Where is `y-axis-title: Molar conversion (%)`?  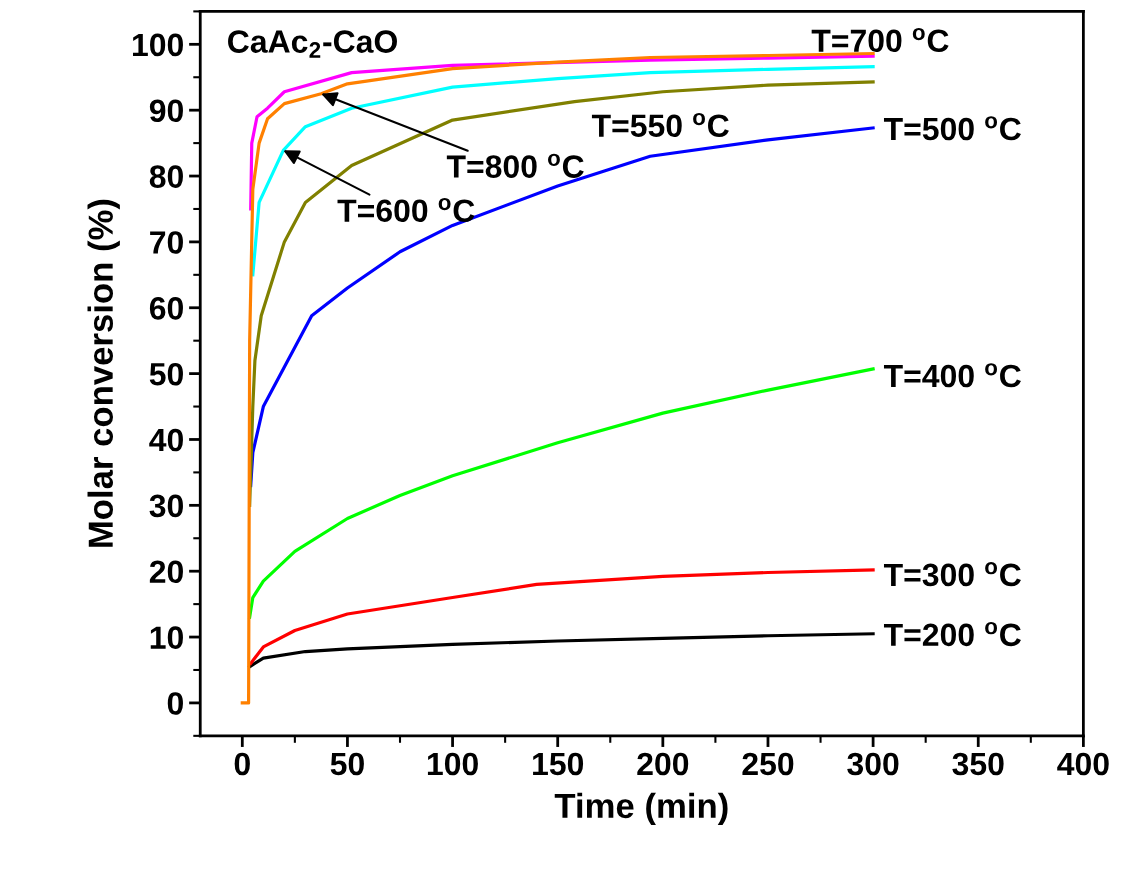
y-axis-title: Molar conversion (%) is located at coordinates (103, 373).